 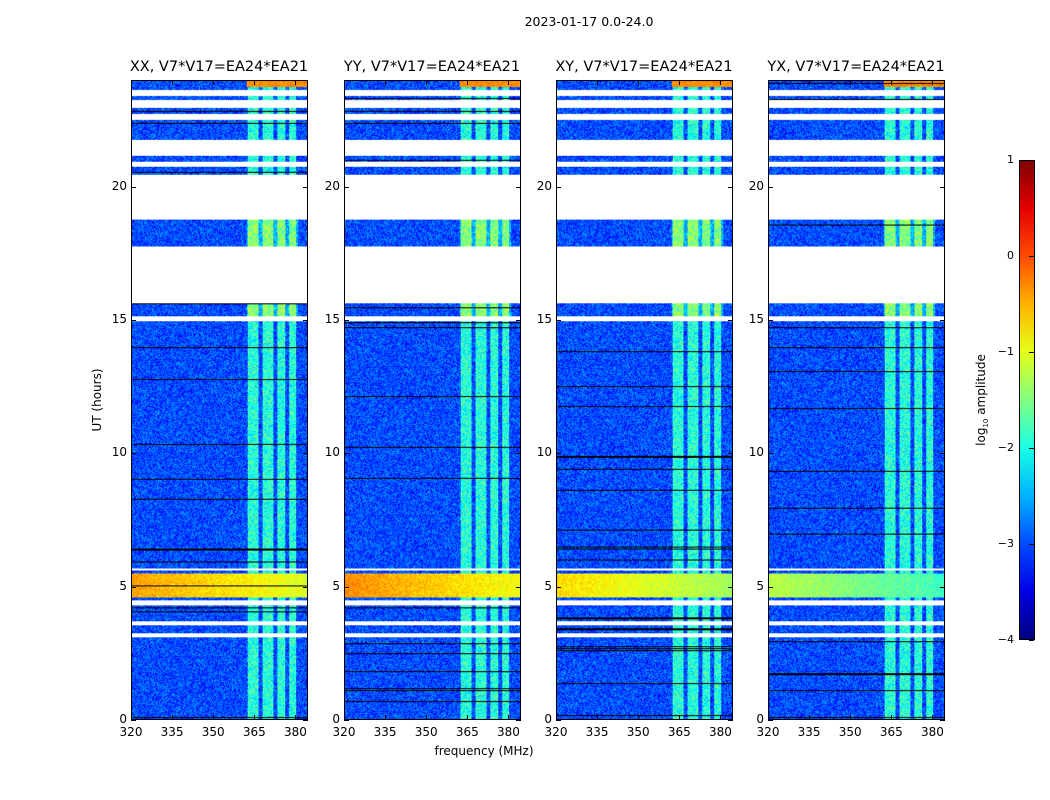 I want to click on y-tick-label: 5, so click(x=336, y=585).